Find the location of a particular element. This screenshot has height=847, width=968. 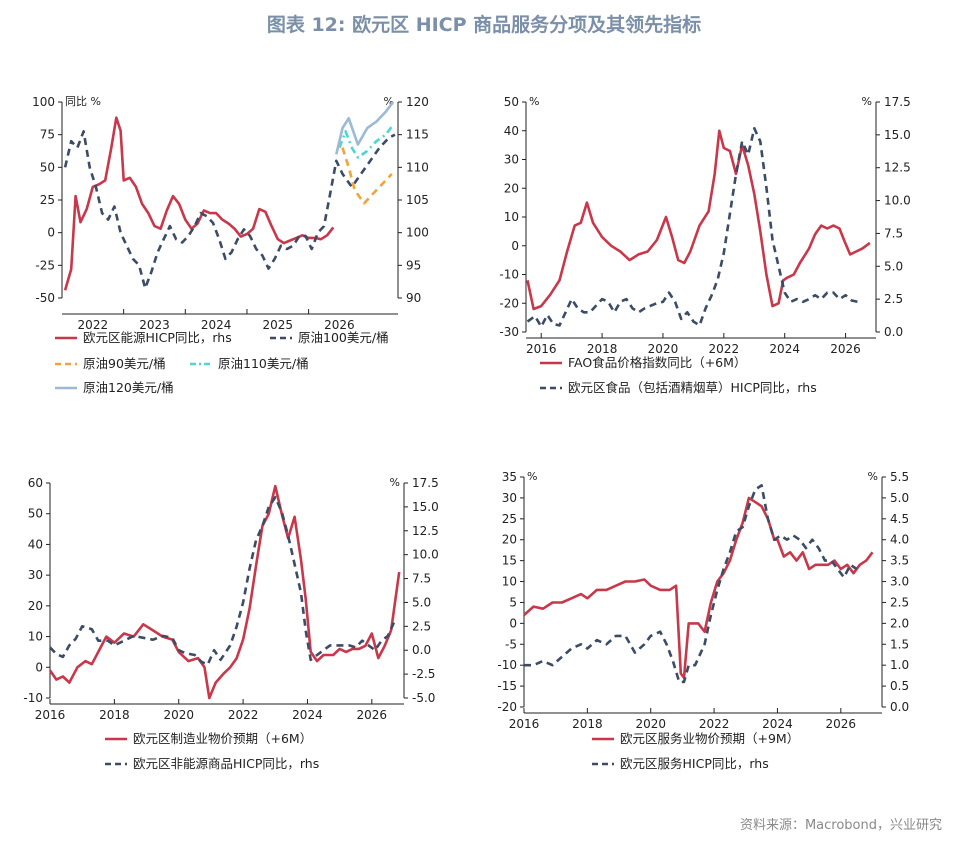

right-tick-label: 17.5 is located at coordinates (425, 483).